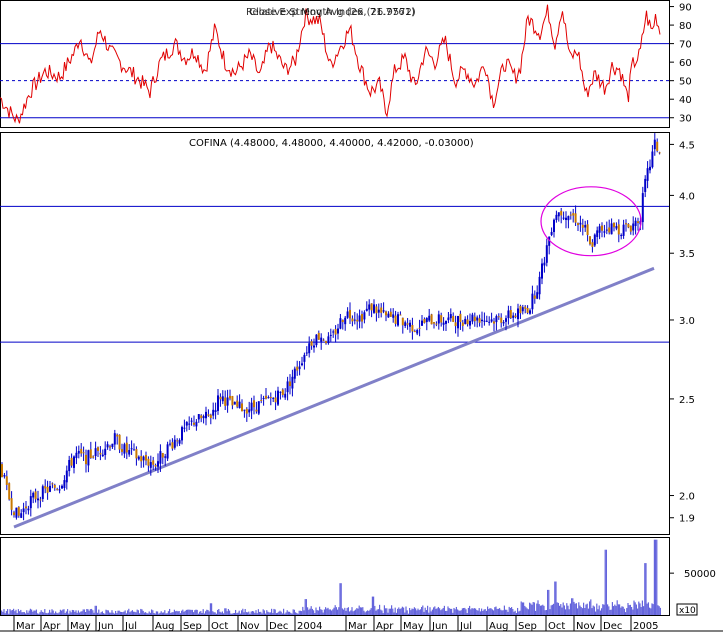 The image size is (723, 632). What do you see at coordinates (687, 519) in the screenshot?
I see `price-tick-label: 1.9` at bounding box center [687, 519].